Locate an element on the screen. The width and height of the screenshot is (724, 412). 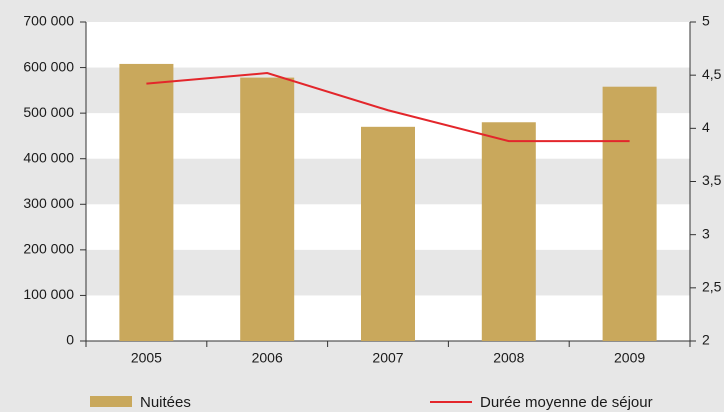
y2-tick-label: 3 is located at coordinates (706, 233).